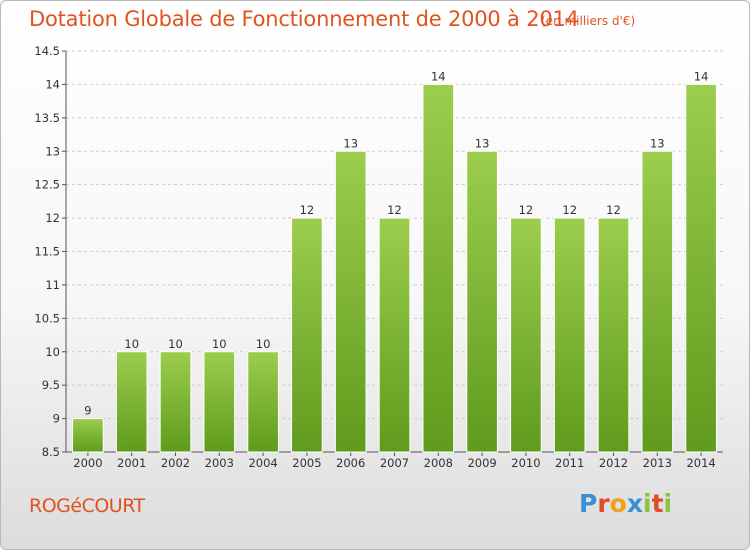  Describe the element at coordinates (525, 463) in the screenshot. I see `x-tick-label: 2010` at that location.